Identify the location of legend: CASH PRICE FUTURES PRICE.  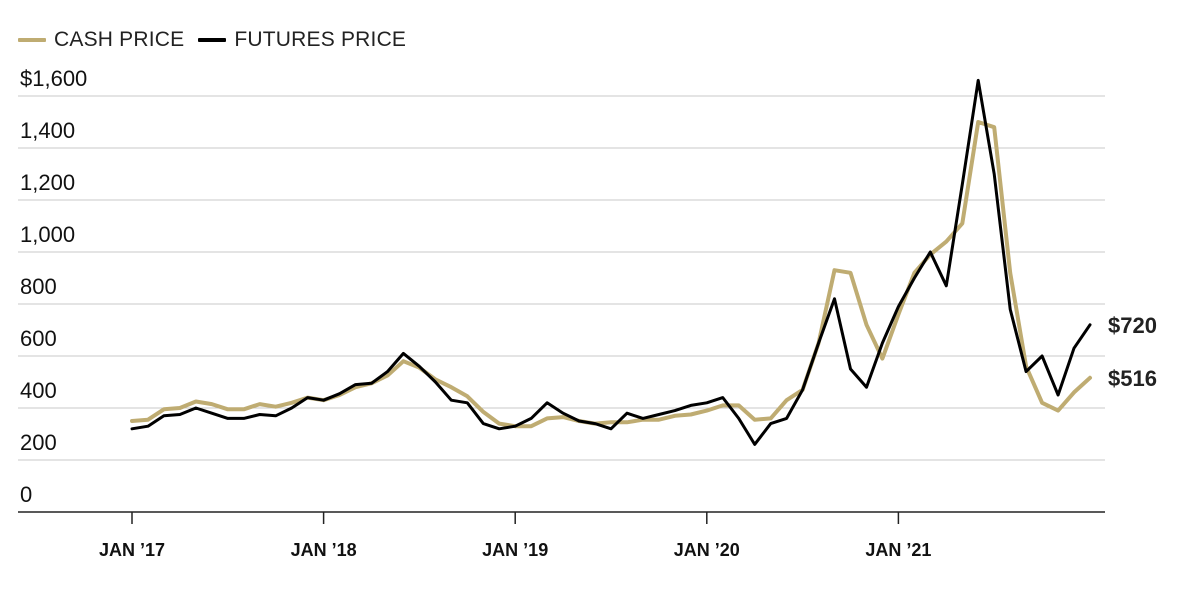
(219, 40).